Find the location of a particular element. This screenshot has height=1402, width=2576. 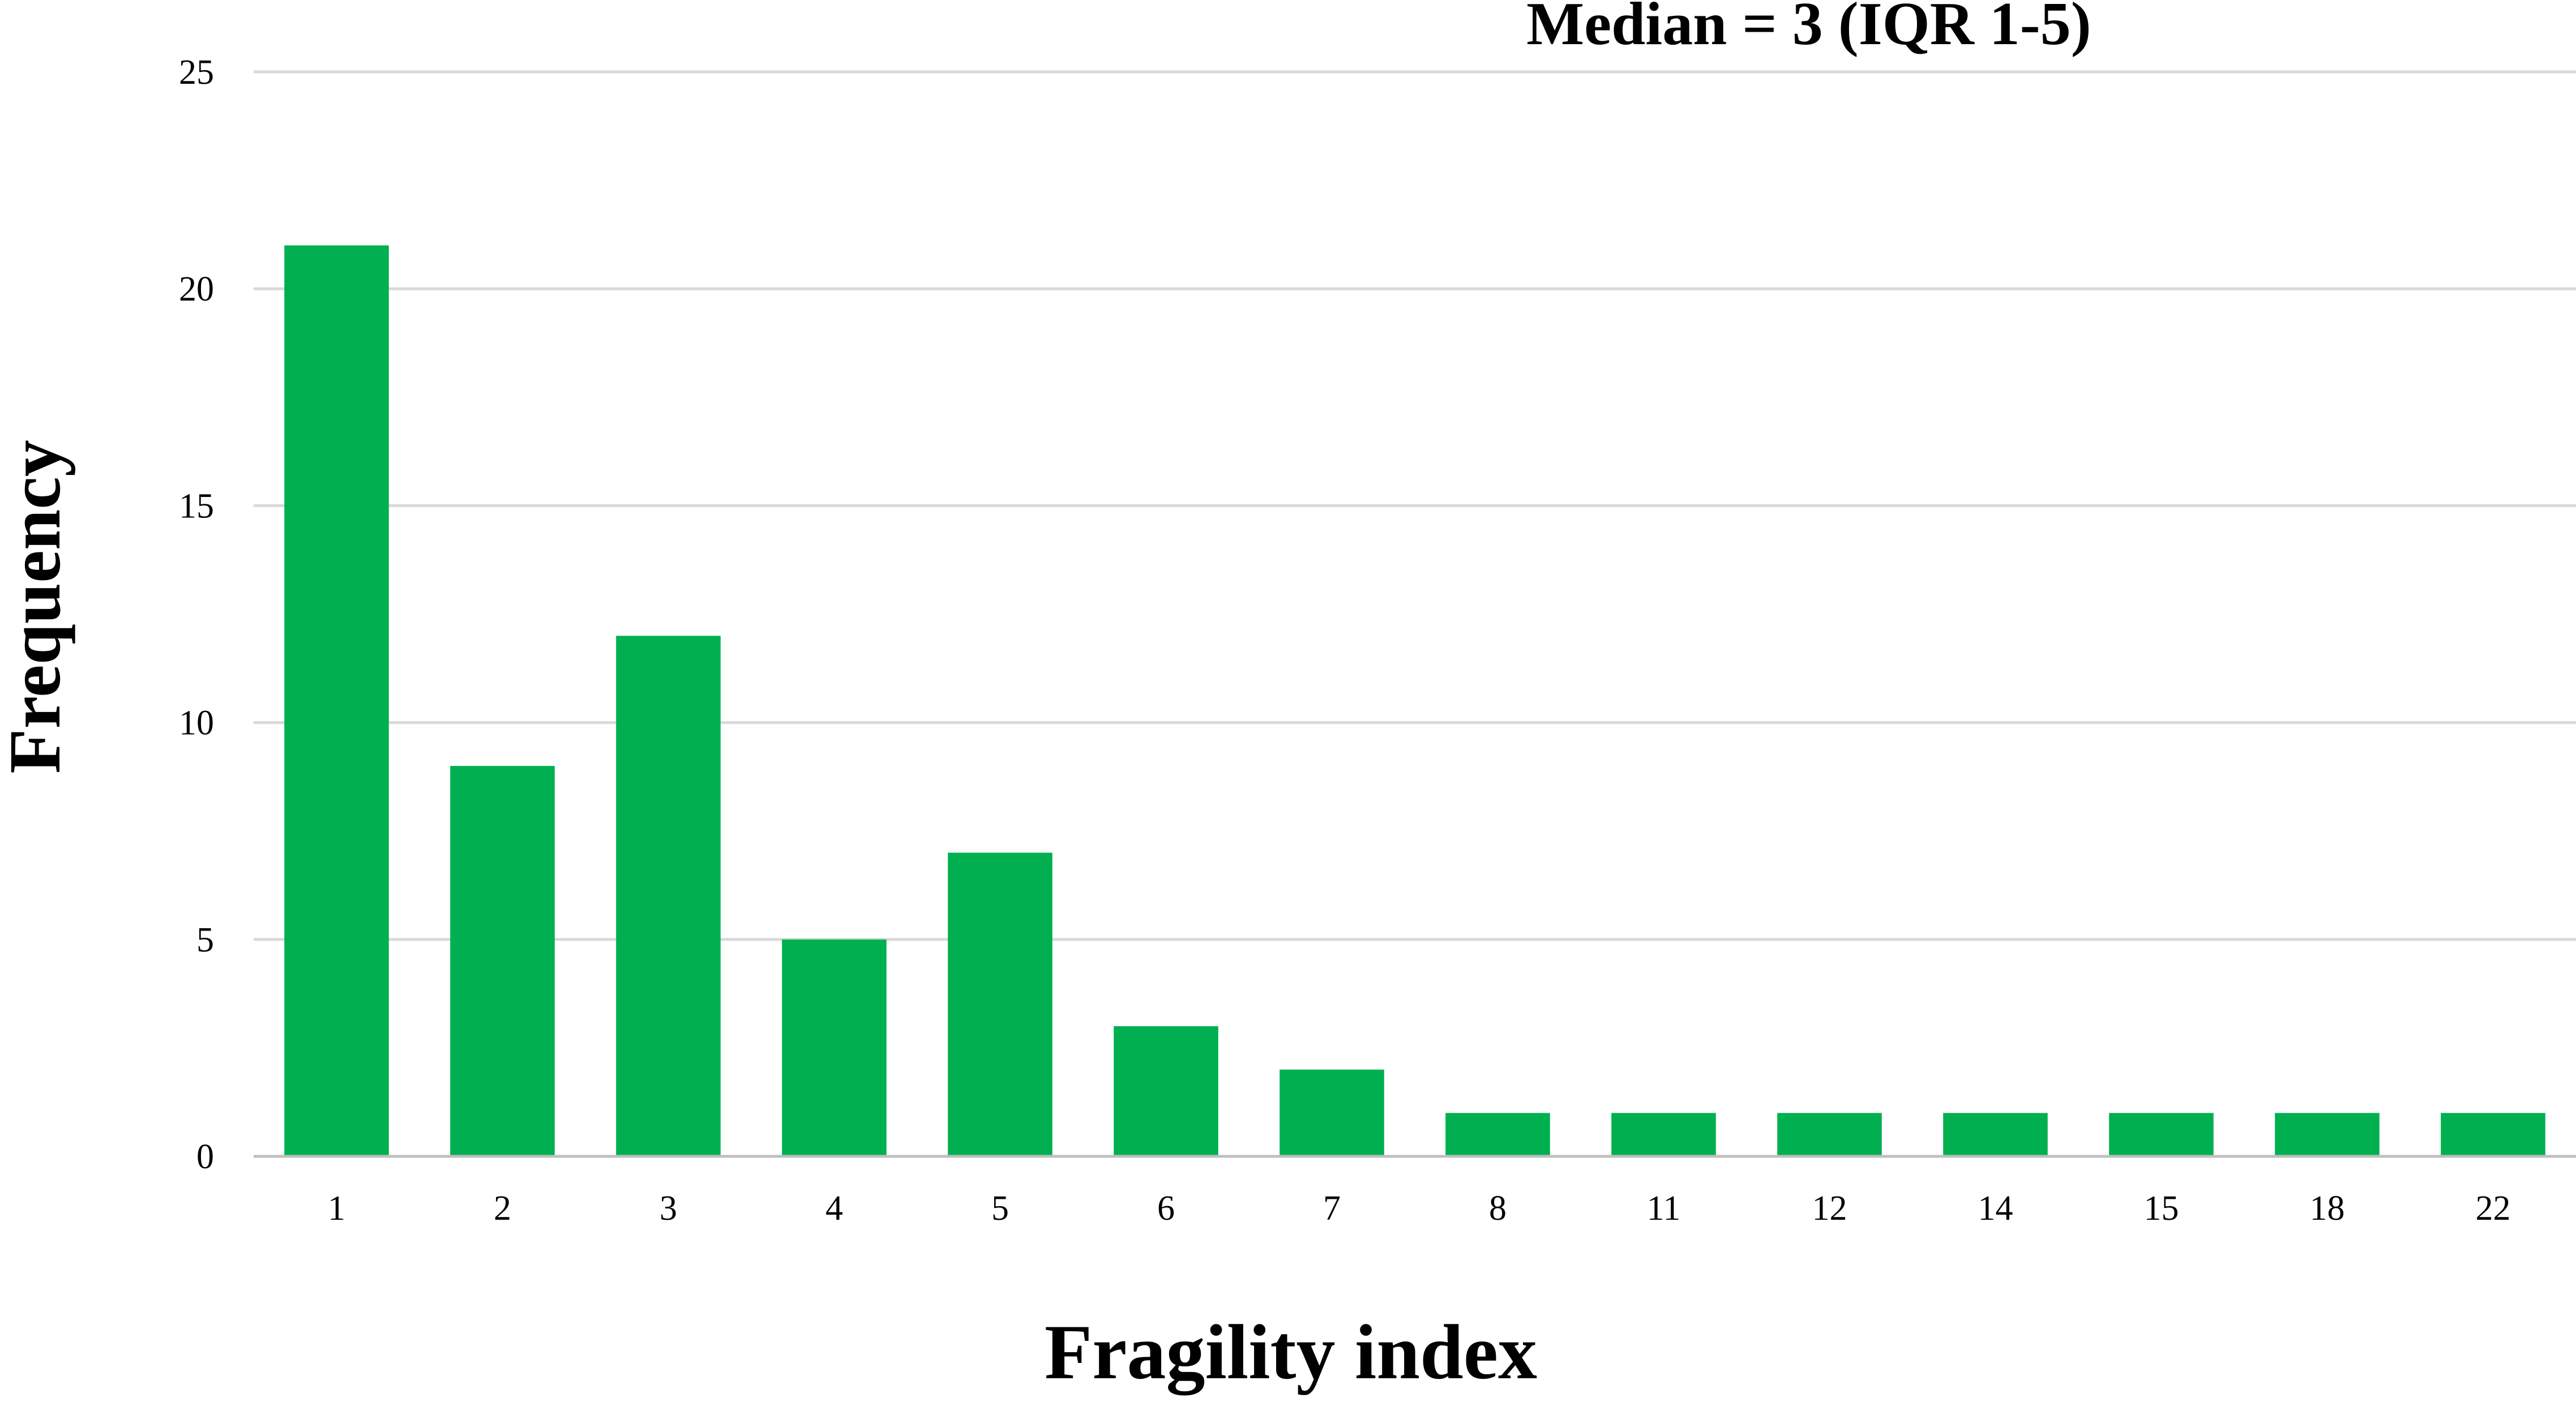

y-tick-label: 15 is located at coordinates (196, 506).